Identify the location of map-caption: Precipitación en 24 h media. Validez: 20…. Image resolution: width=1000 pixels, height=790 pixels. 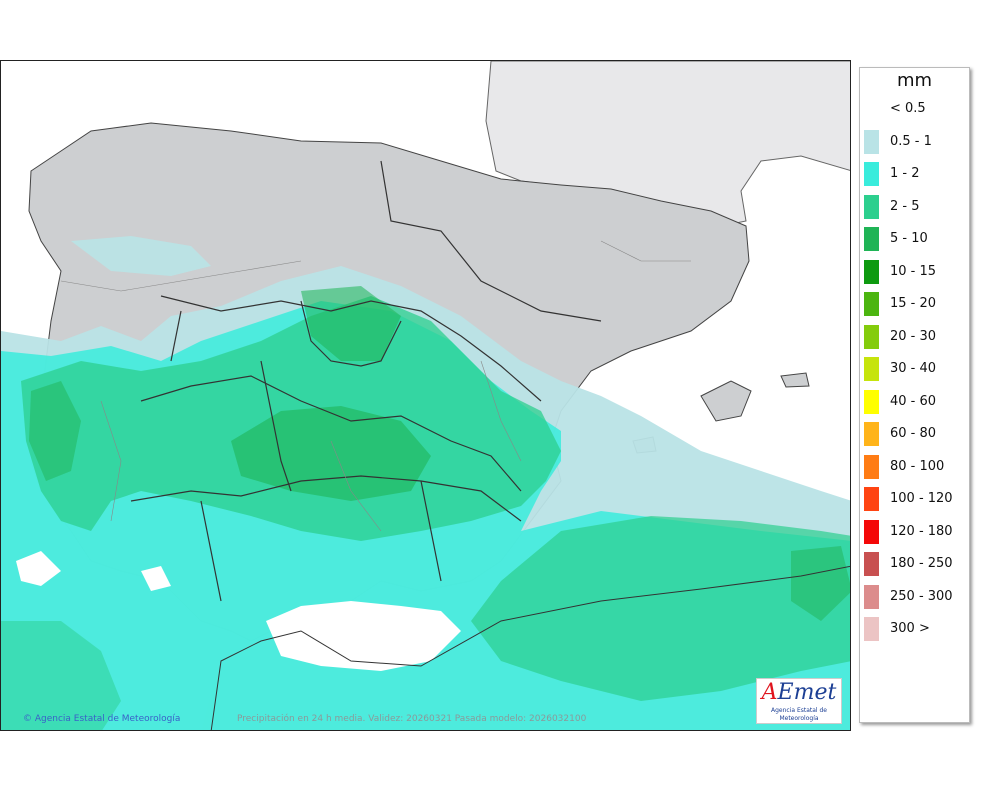
(412, 719).